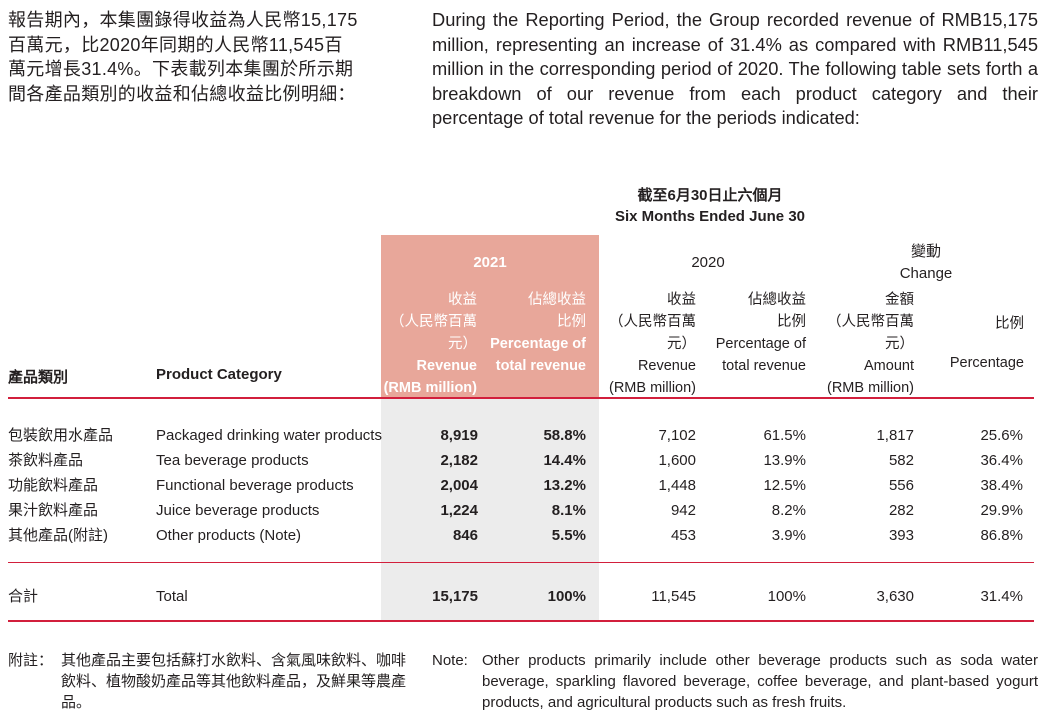  What do you see at coordinates (895, 435) in the screenshot?
I see `cell-amount-change: 1,817` at bounding box center [895, 435].